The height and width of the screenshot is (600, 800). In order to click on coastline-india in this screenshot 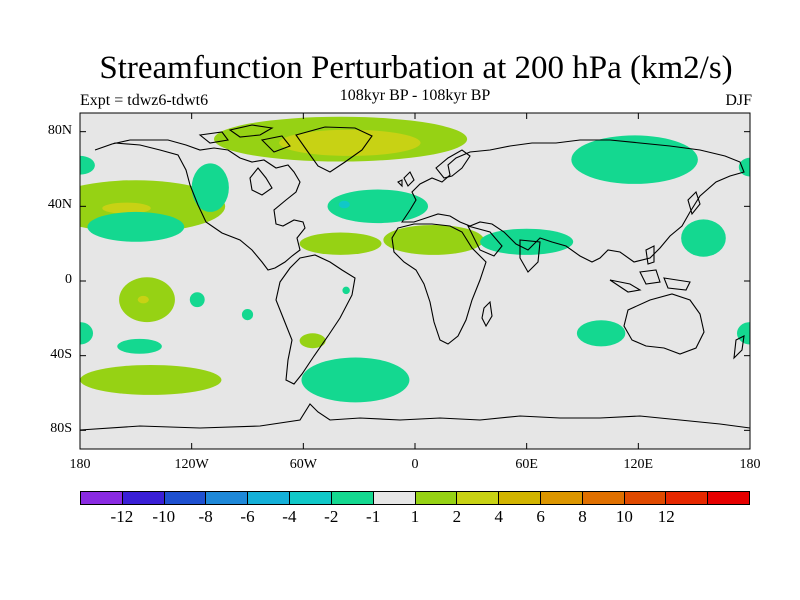, I will do `click(530, 256)`.